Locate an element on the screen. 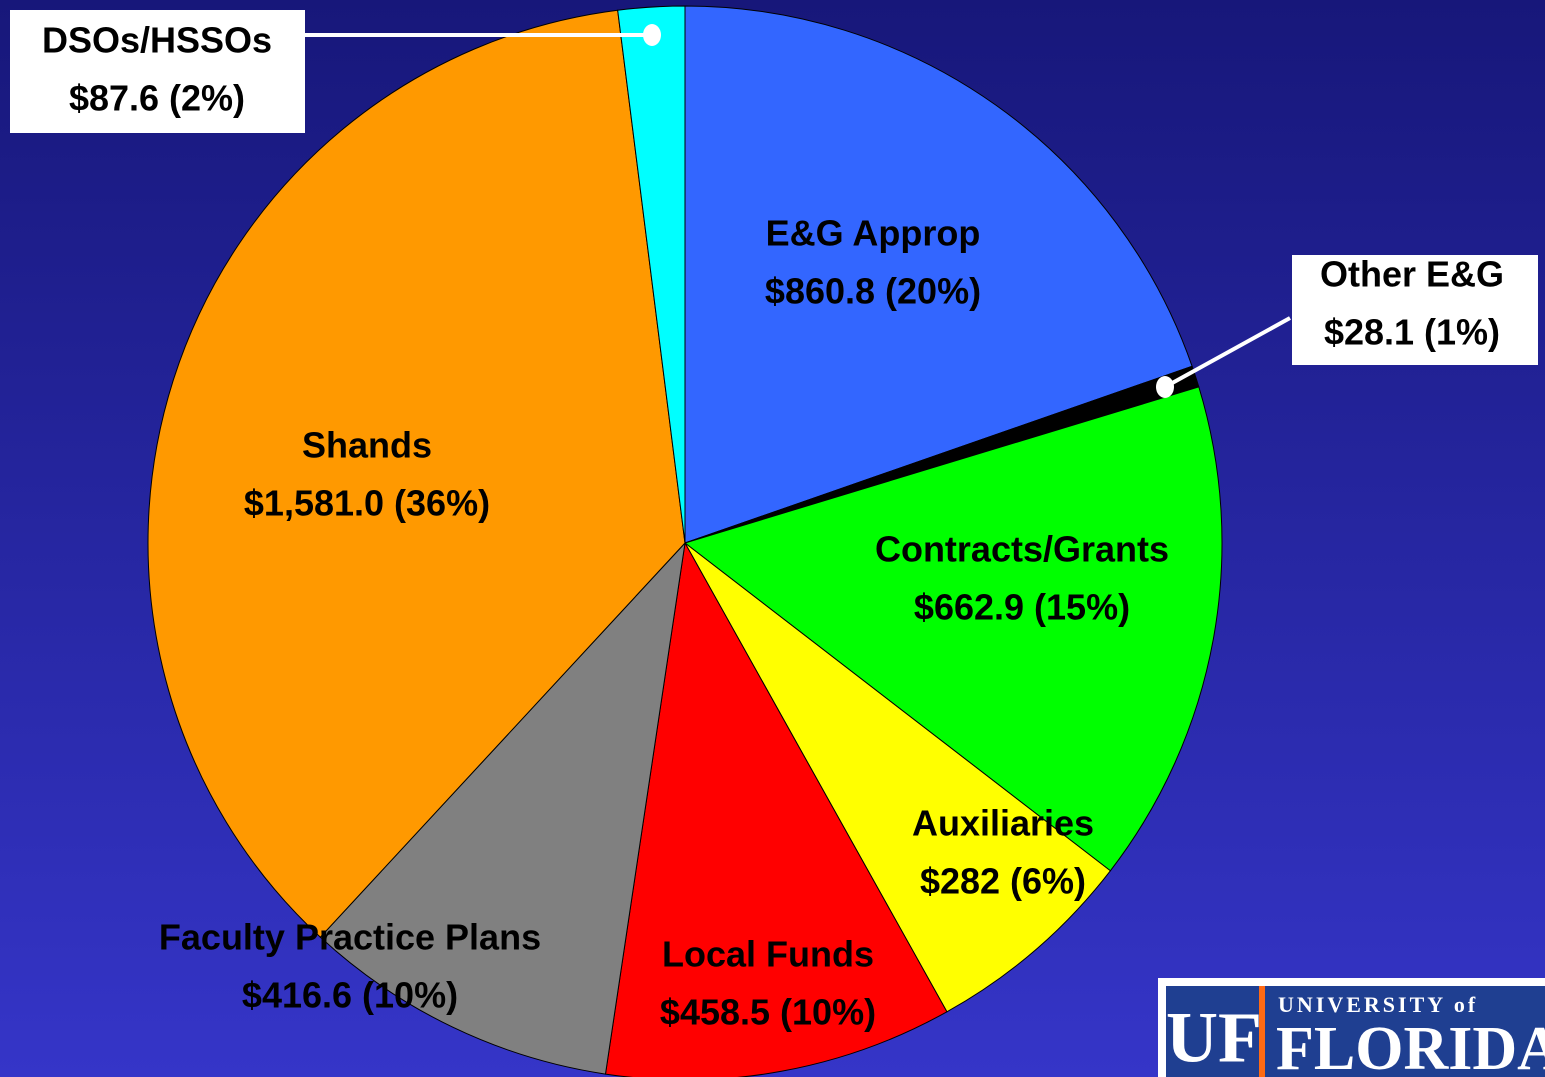  logo-line1: UNIVERSITY of is located at coordinates (1378, 1004).